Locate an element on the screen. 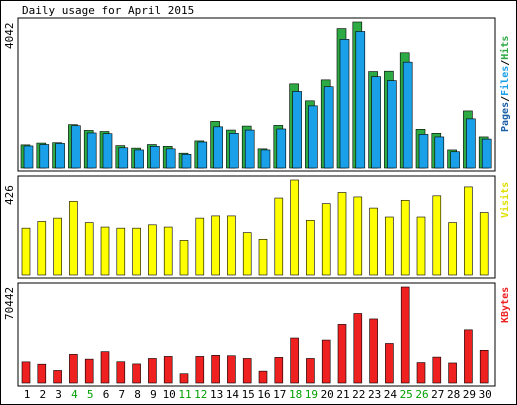  day-label-3: 3 is located at coordinates (58, 394).